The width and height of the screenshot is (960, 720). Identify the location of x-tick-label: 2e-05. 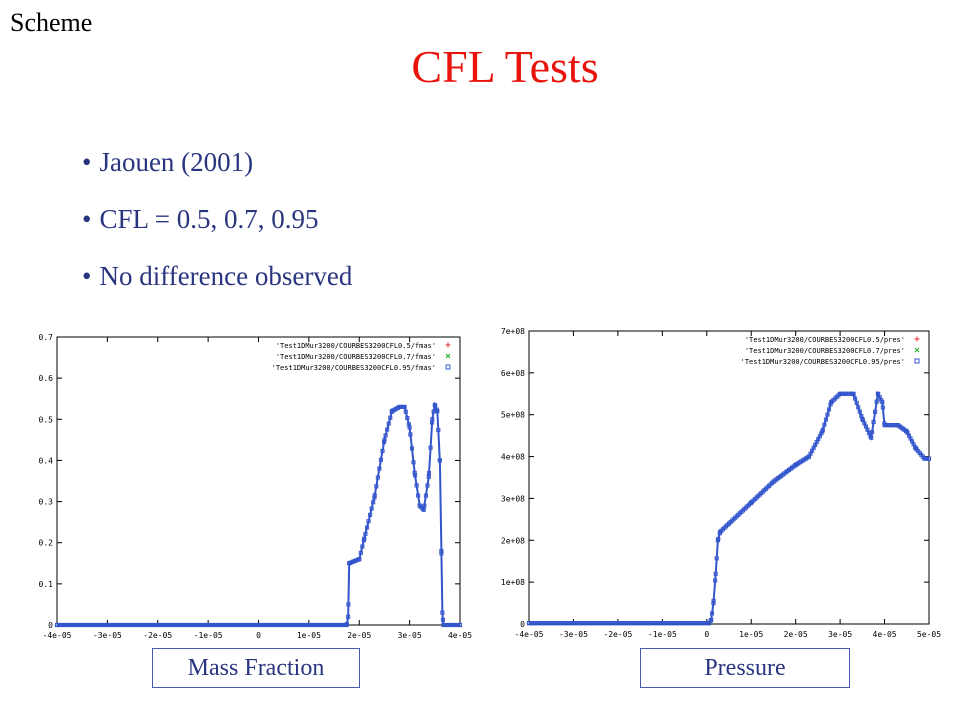
(796, 634).